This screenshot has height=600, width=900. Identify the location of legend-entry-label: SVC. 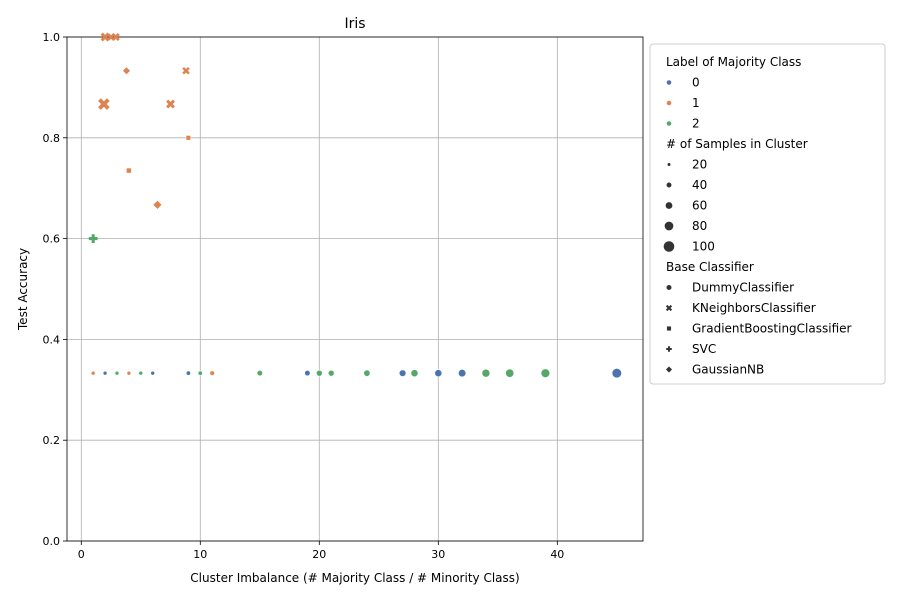
(704, 349).